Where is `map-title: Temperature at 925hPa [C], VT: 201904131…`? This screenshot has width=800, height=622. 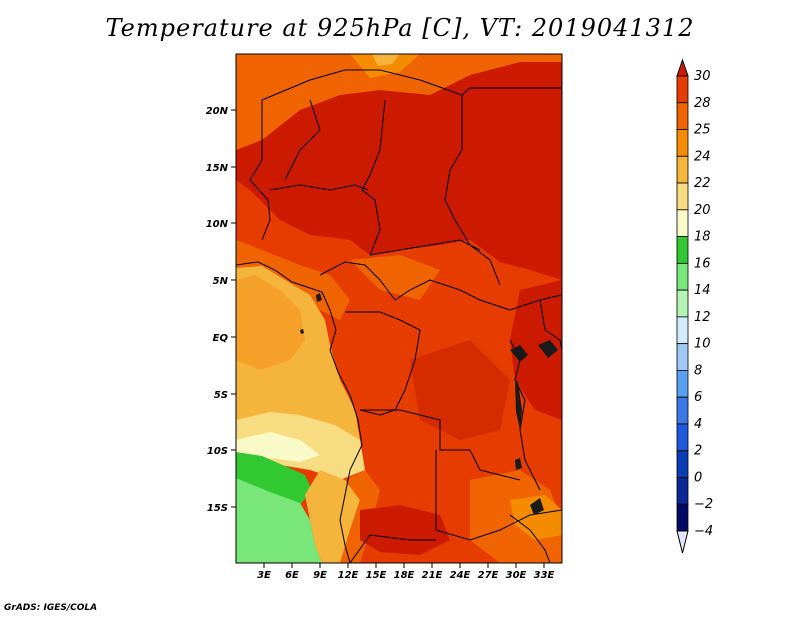
map-title: Temperature at 925hPa [C], VT: 201904131… is located at coordinates (400, 28).